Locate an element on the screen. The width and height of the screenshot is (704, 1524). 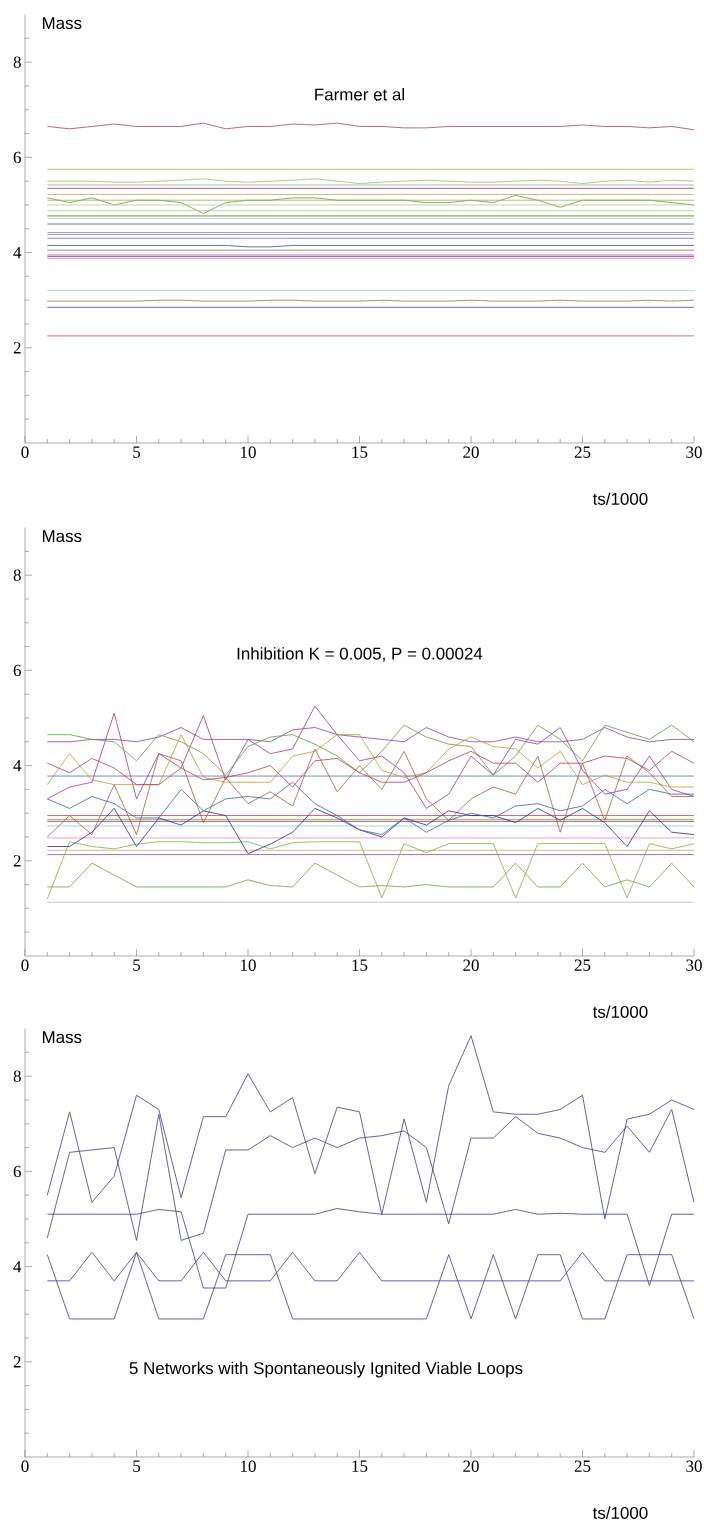
text: Farmer et al is located at coordinates (359, 94).